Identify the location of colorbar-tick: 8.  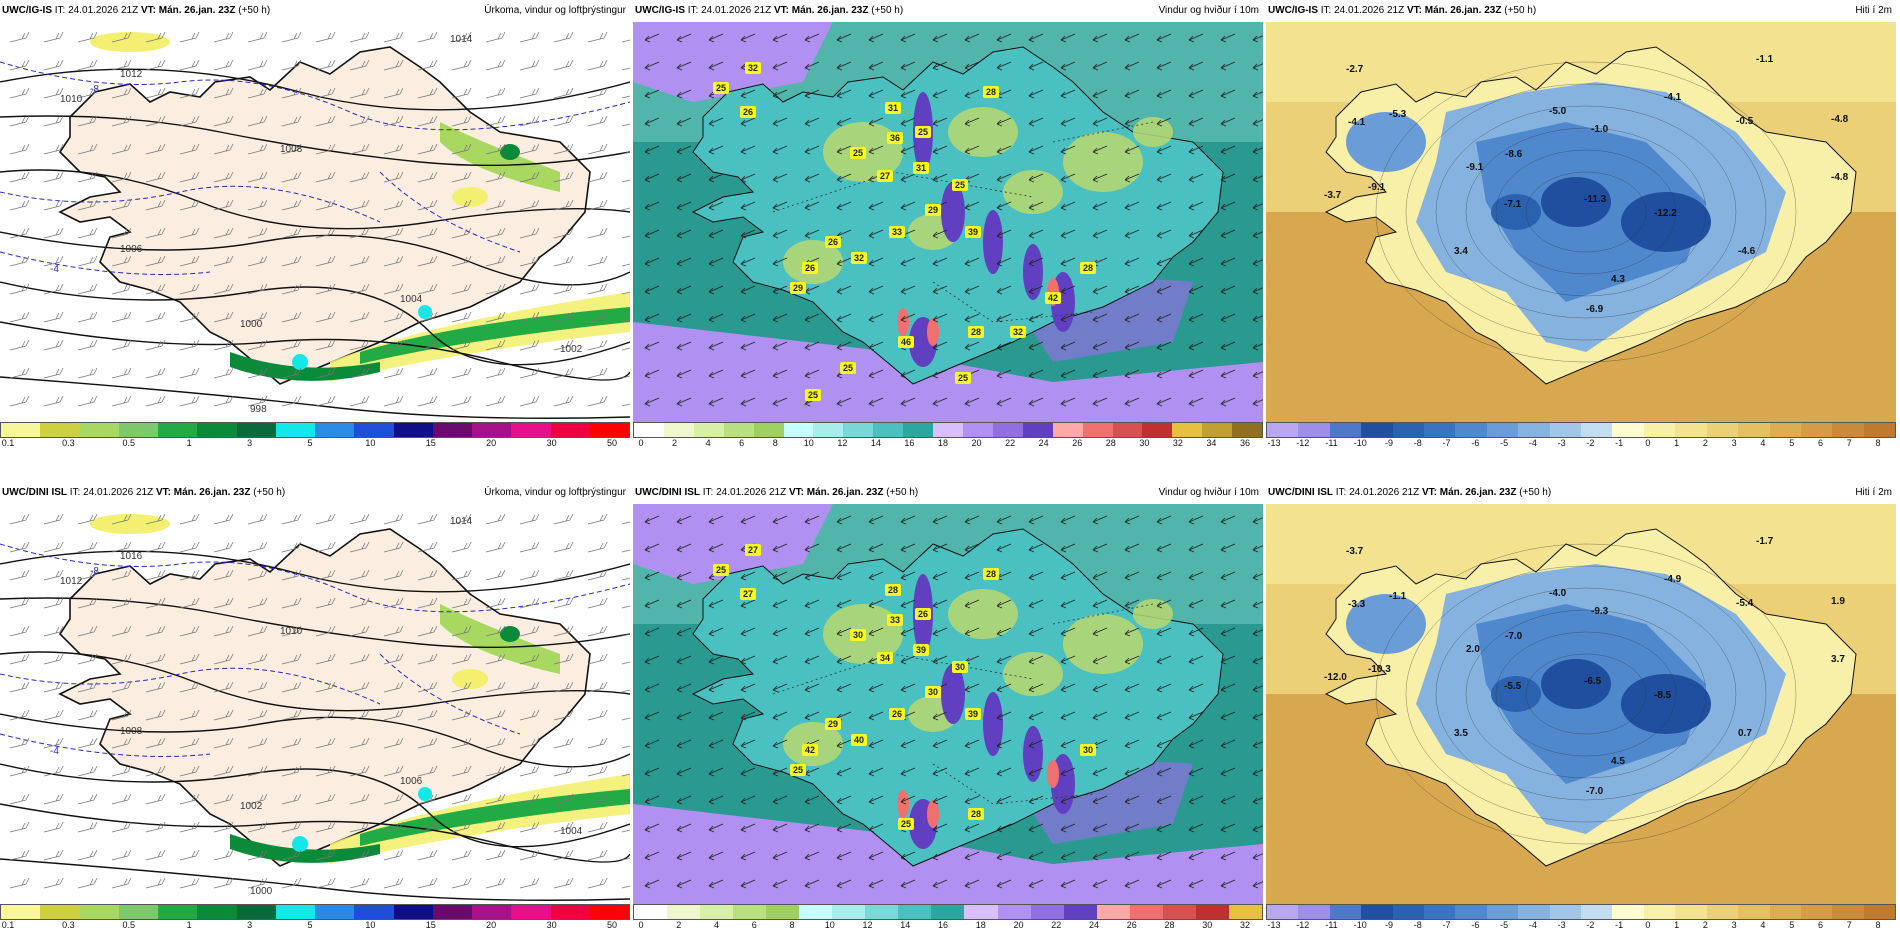
(792, 925).